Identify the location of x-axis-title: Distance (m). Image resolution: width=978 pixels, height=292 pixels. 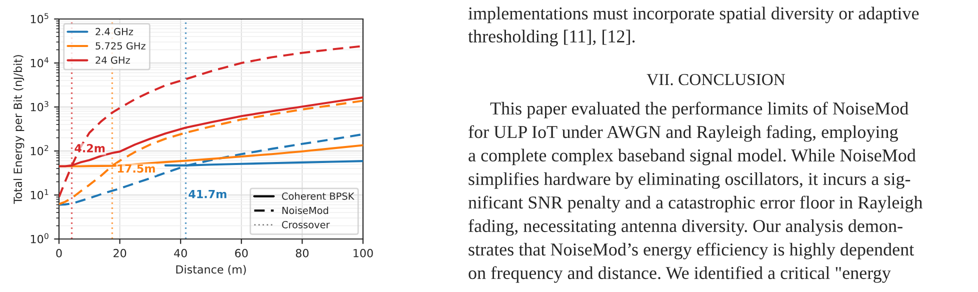
(211, 270).